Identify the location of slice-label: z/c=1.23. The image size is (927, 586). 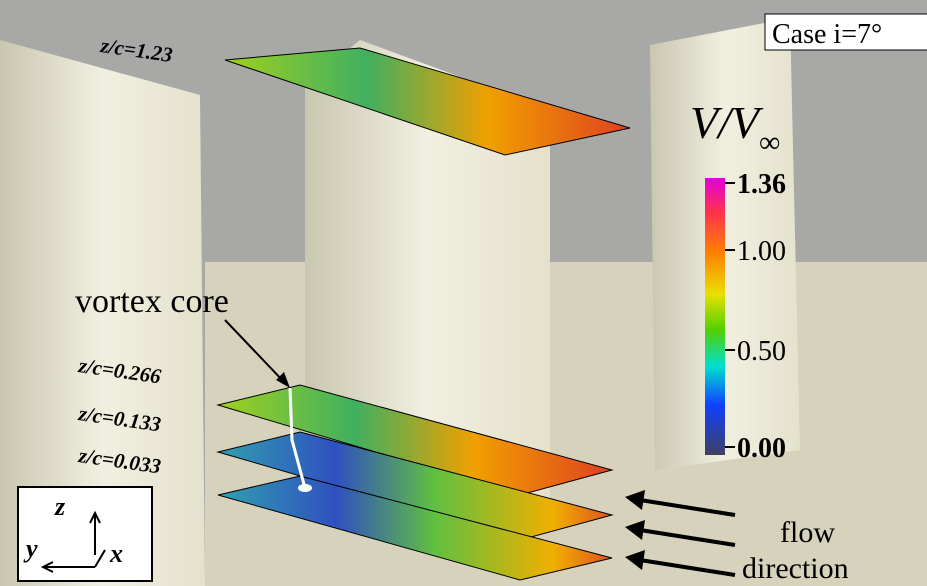
(136, 50).